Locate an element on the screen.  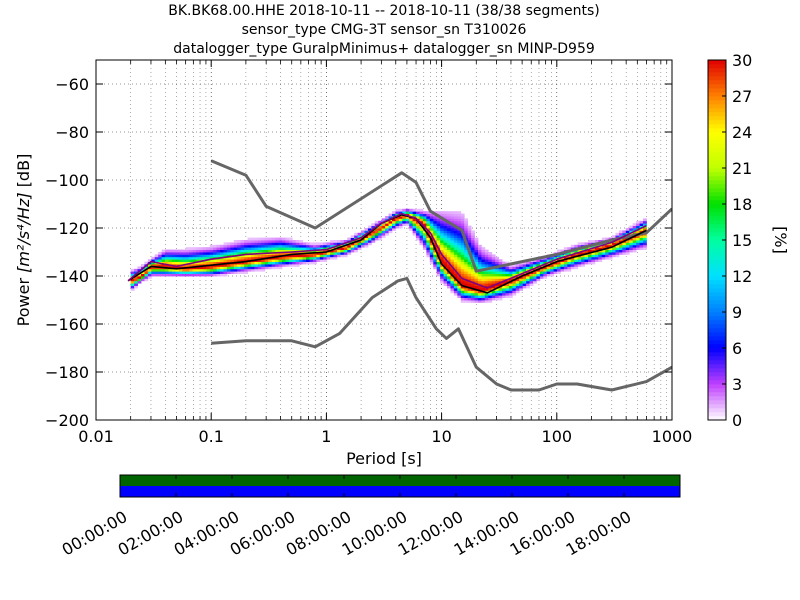
series-line is located at coordinates (387, 254).